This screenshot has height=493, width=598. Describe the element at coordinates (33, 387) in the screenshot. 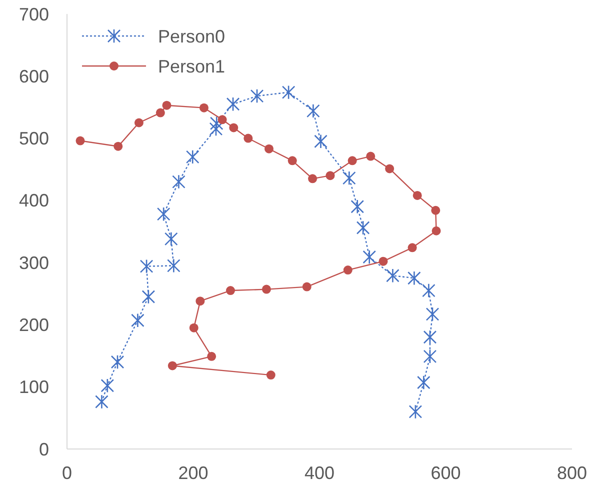

I see `y-tick-label: 100` at that location.